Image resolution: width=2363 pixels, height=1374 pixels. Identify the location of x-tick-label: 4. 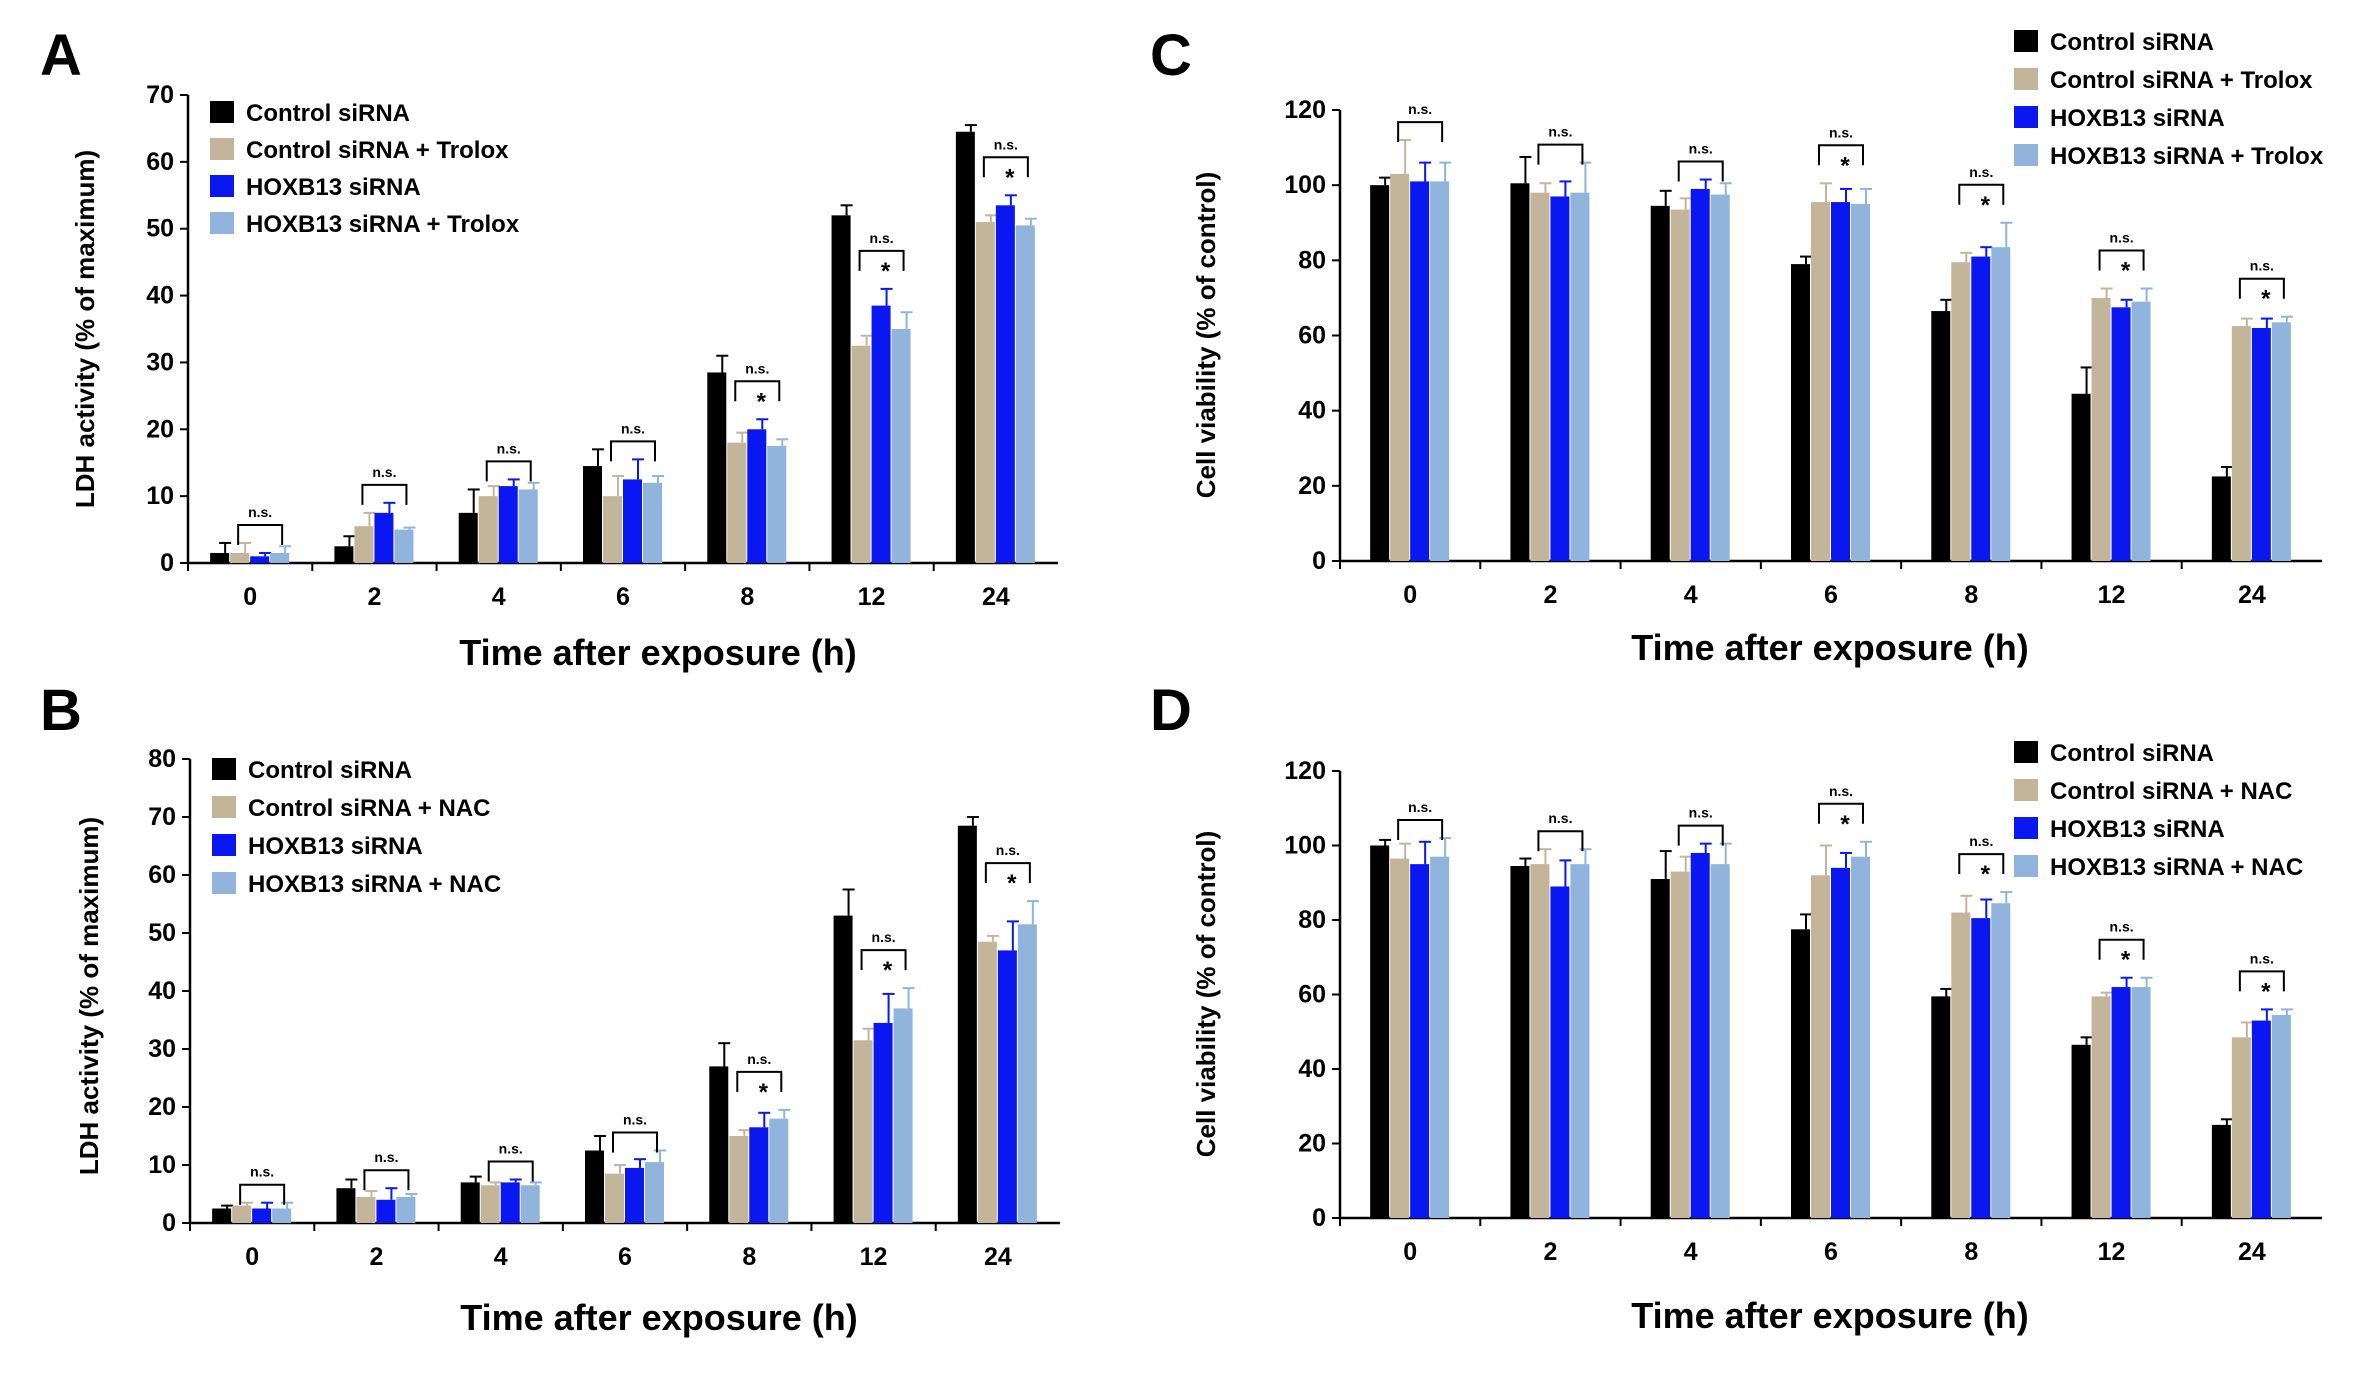
(1691, 1252).